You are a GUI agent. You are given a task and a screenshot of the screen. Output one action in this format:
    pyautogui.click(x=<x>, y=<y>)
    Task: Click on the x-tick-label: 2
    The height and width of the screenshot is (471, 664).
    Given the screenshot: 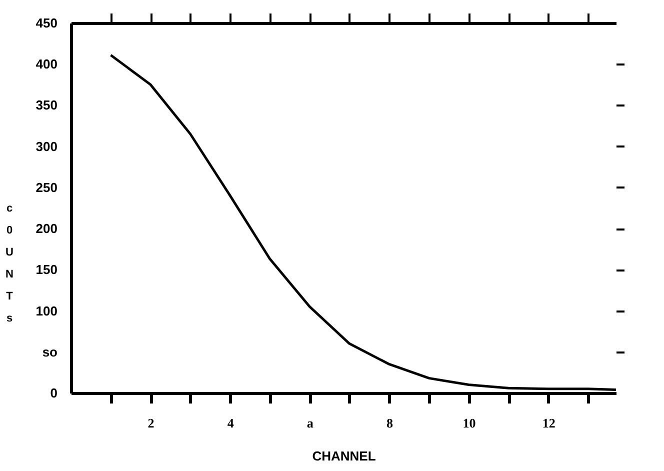 What is the action you would take?
    pyautogui.click(x=151, y=423)
    